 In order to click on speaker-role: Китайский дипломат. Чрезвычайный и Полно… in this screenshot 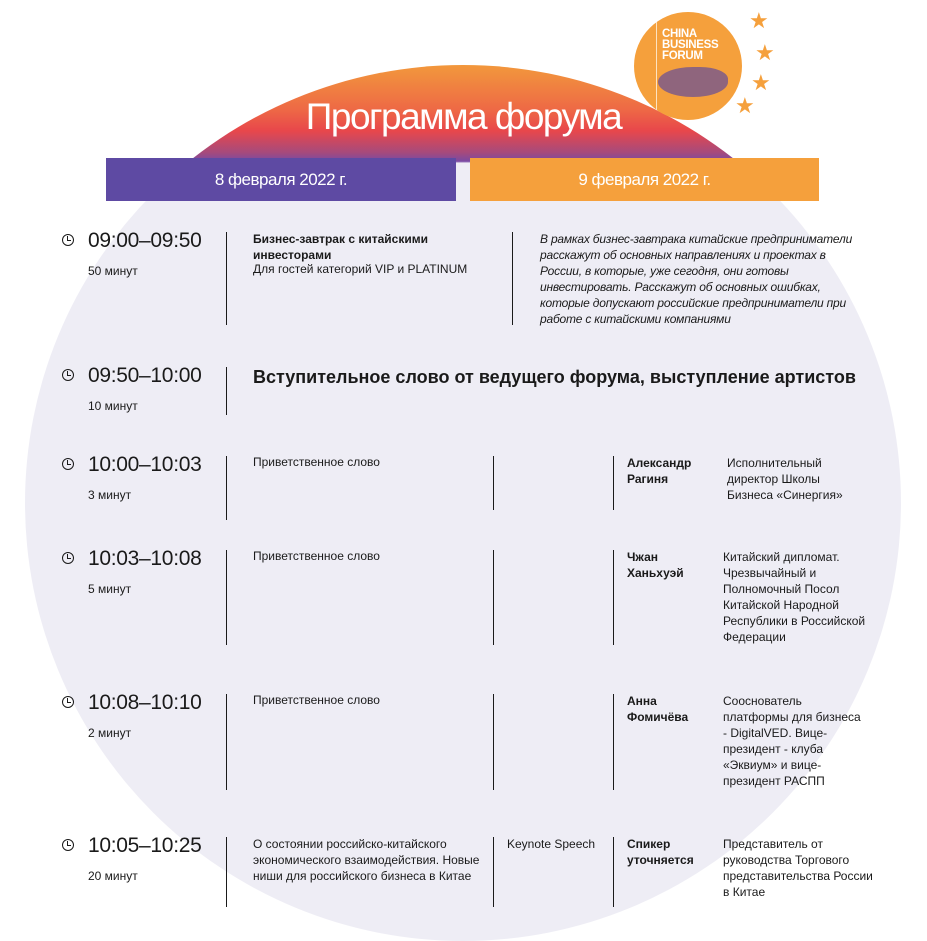, I will do `click(794, 597)`.